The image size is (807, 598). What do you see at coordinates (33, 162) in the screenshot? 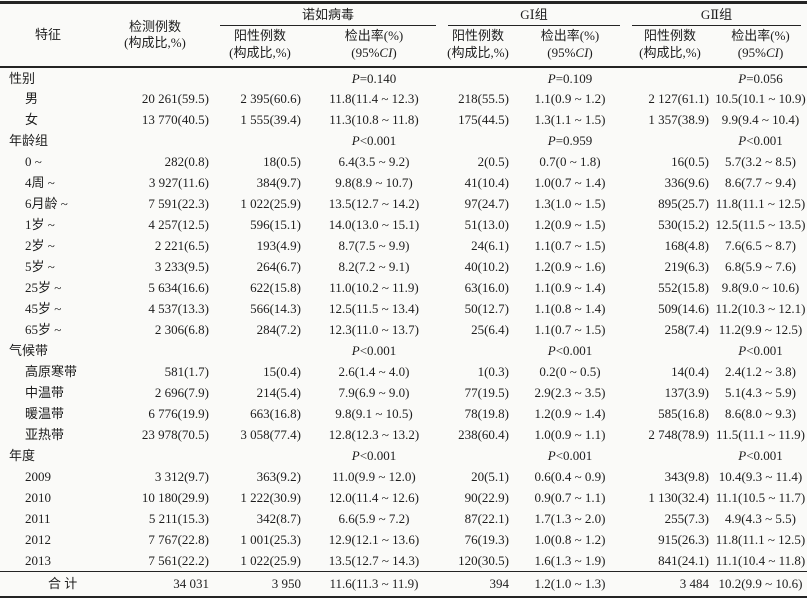
I see `row-label: 0 ~` at bounding box center [33, 162].